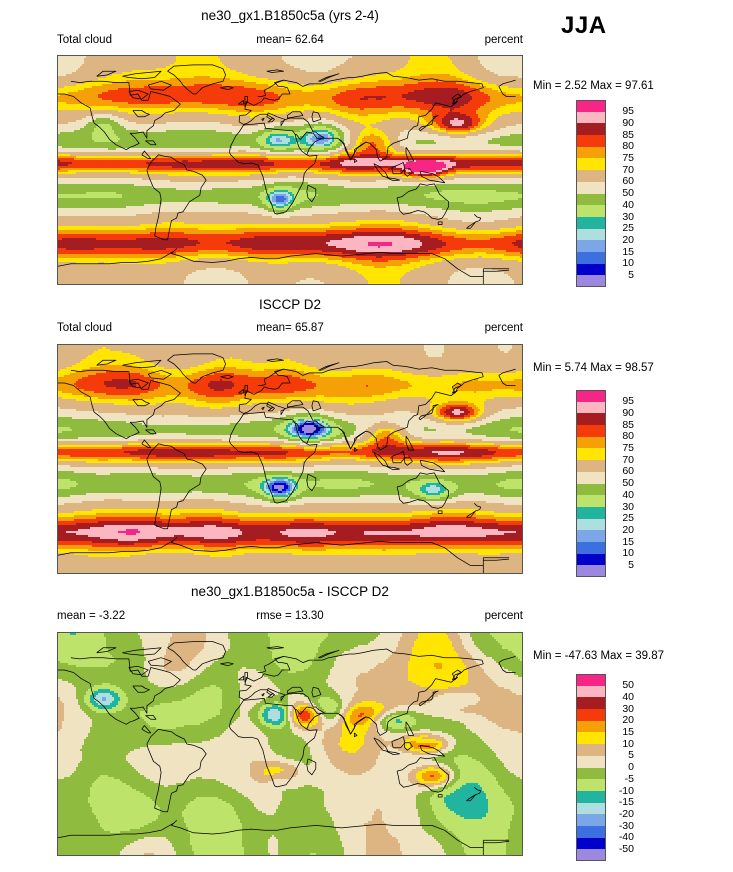 This screenshot has height=872, width=733. Describe the element at coordinates (290, 304) in the screenshot. I see `panel-title: ISCCP D2` at that location.